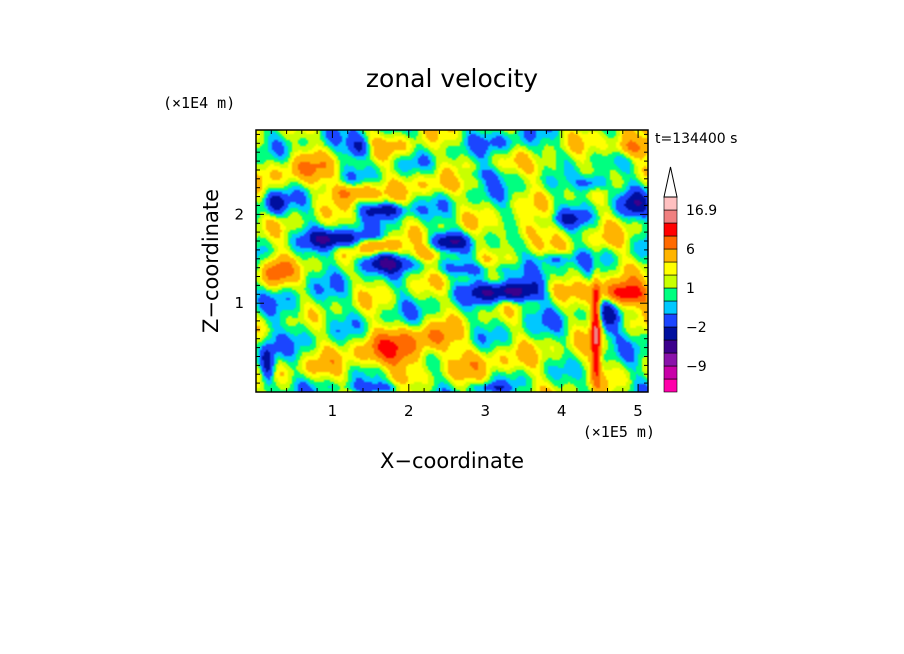  I want to click on y-unit-label: (×1E4 m), so click(199, 103).